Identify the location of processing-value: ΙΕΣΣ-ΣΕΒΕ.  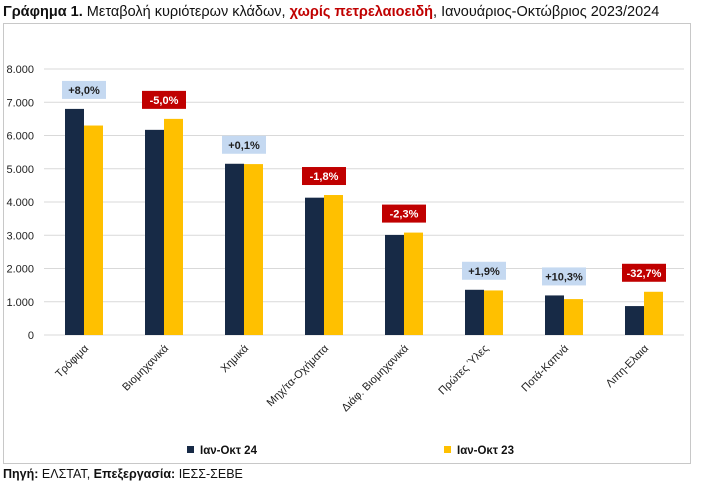
(209, 474).